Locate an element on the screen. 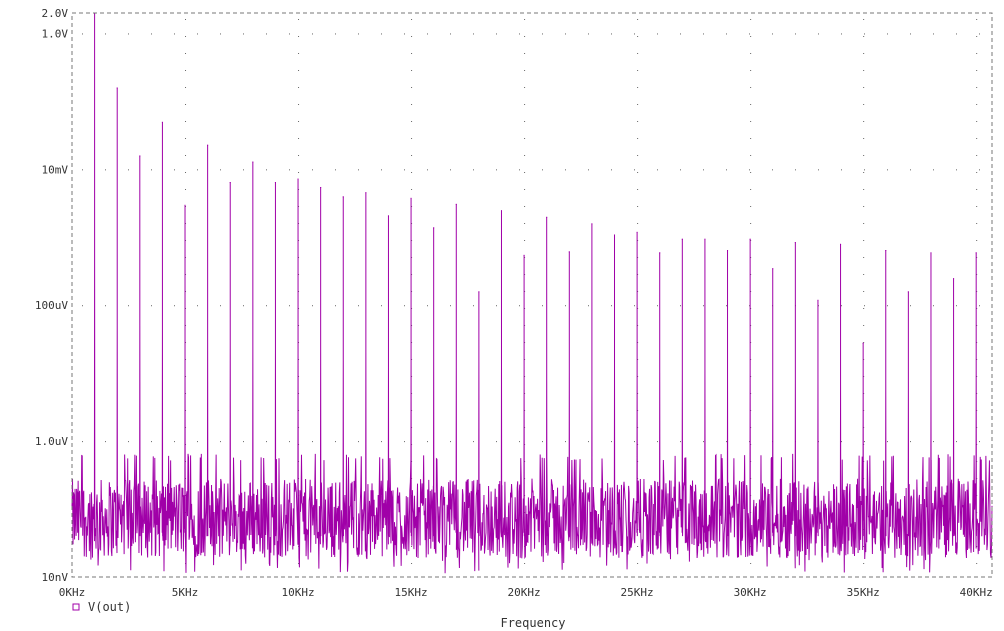 The image size is (1004, 631). x-tick-label: 15KHz is located at coordinates (411, 592).